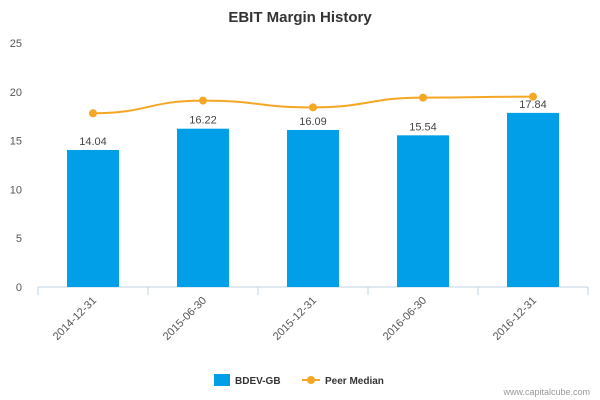 The width and height of the screenshot is (600, 400). I want to click on y-tick-label: 10, so click(16, 190).